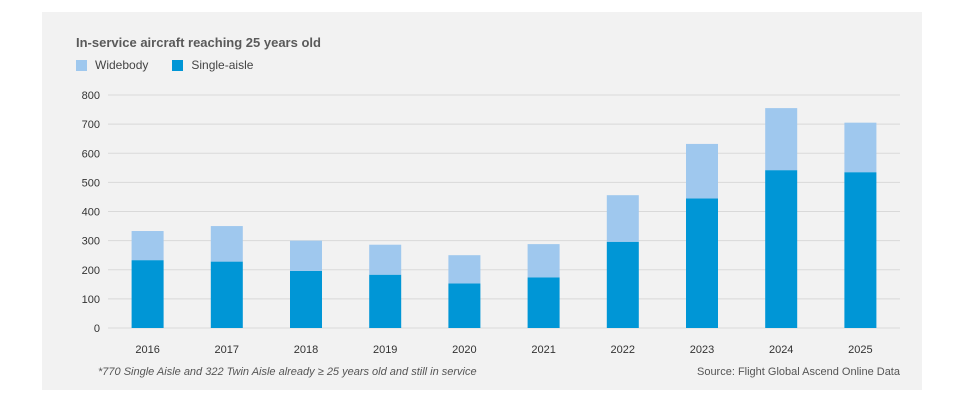  I want to click on x-tick-label-2017: 2017, so click(227, 350).